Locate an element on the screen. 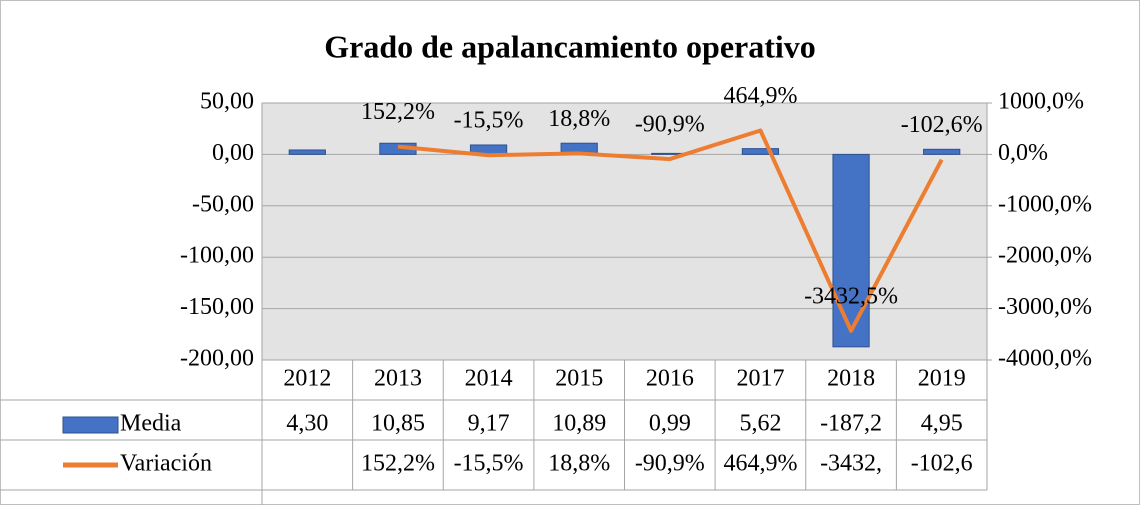 The image size is (1141, 505). y-tick-label: -50,00 is located at coordinates (223, 204).